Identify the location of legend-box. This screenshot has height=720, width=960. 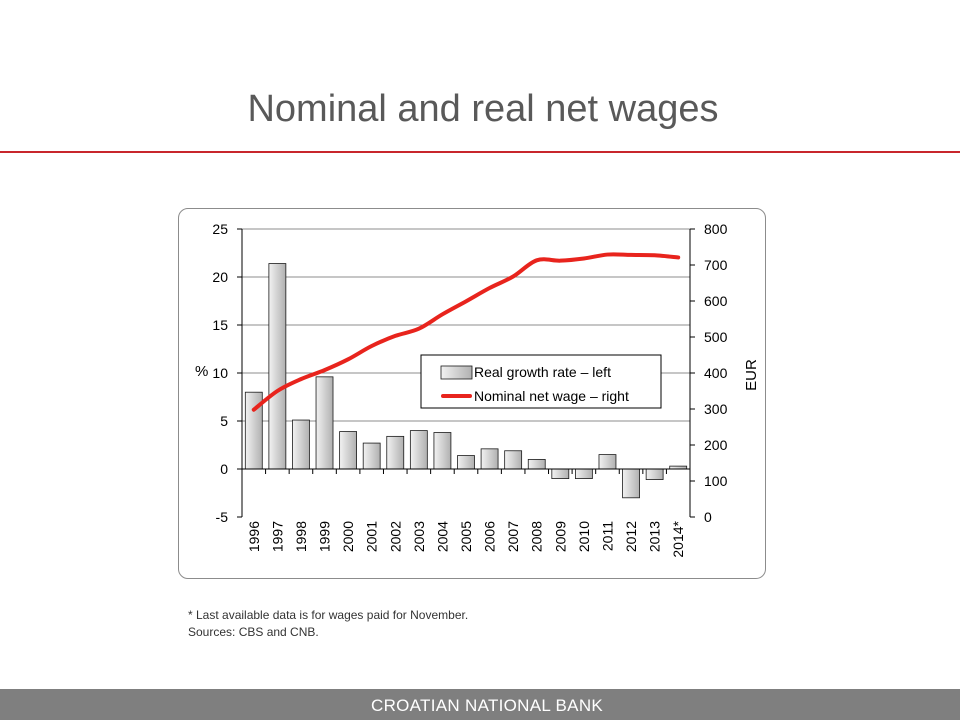
(541, 381).